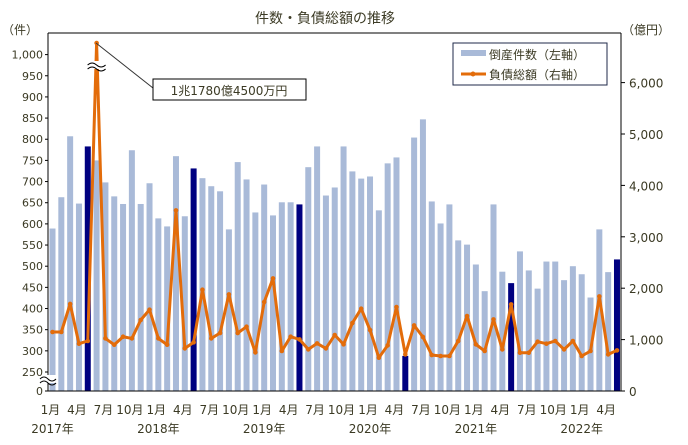 The height and width of the screenshot is (445, 688). Describe the element at coordinates (28, 55) in the screenshot. I see `left-tick-label: 1,000` at that location.